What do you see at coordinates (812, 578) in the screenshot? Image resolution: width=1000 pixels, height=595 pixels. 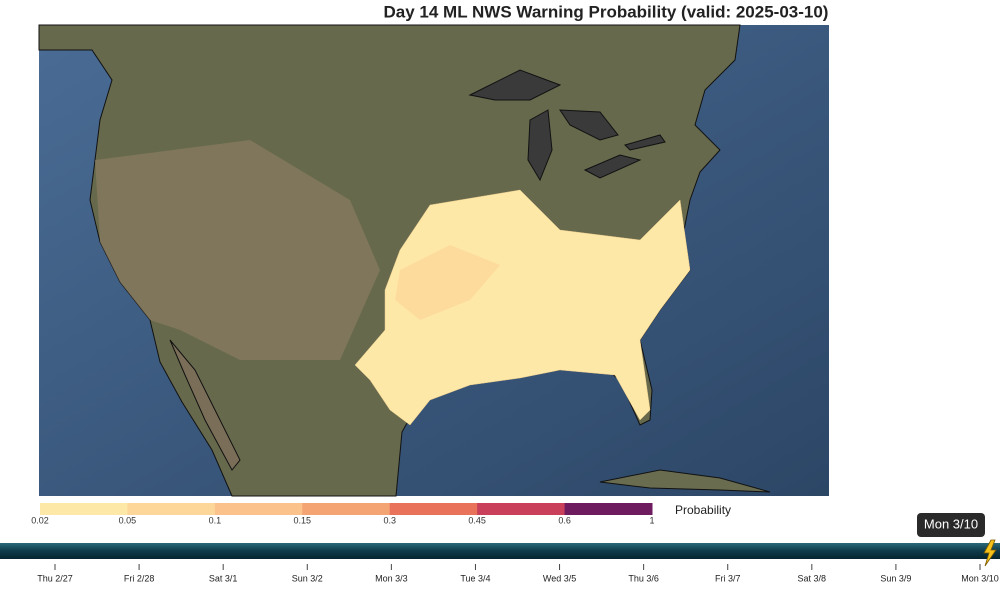 I see `timeline-label: Sat 3/8` at bounding box center [812, 578].